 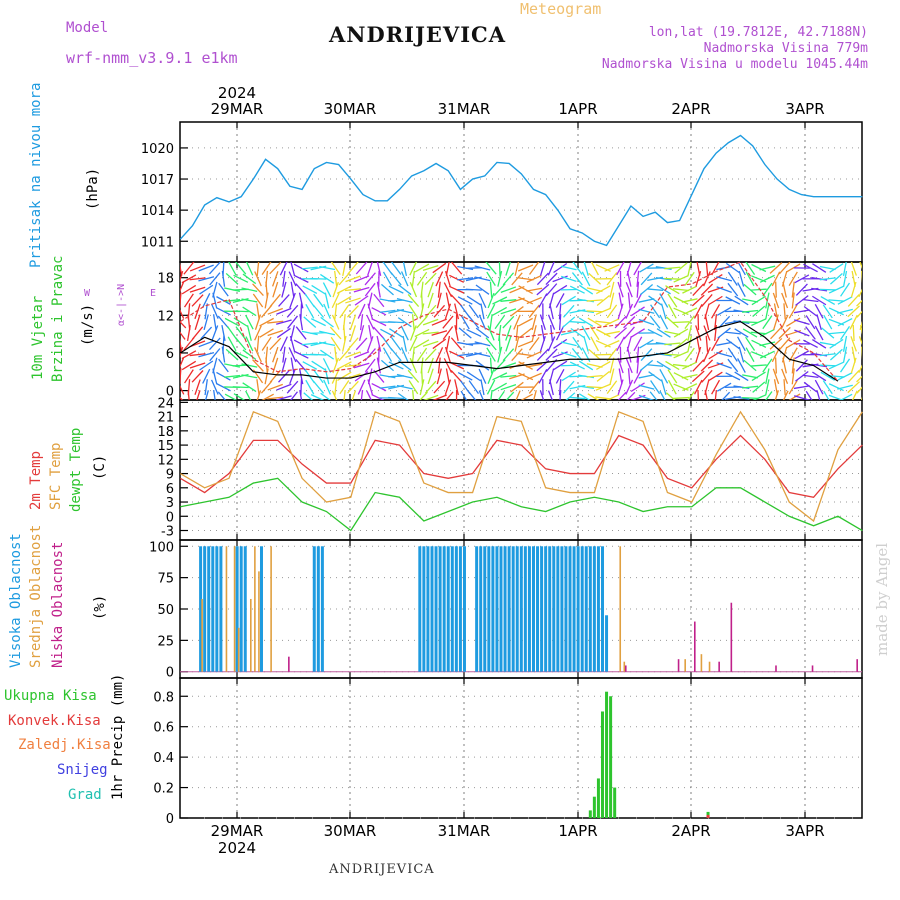 What do you see at coordinates (521, 504) in the screenshot?
I see `temp-line` at bounding box center [521, 504].